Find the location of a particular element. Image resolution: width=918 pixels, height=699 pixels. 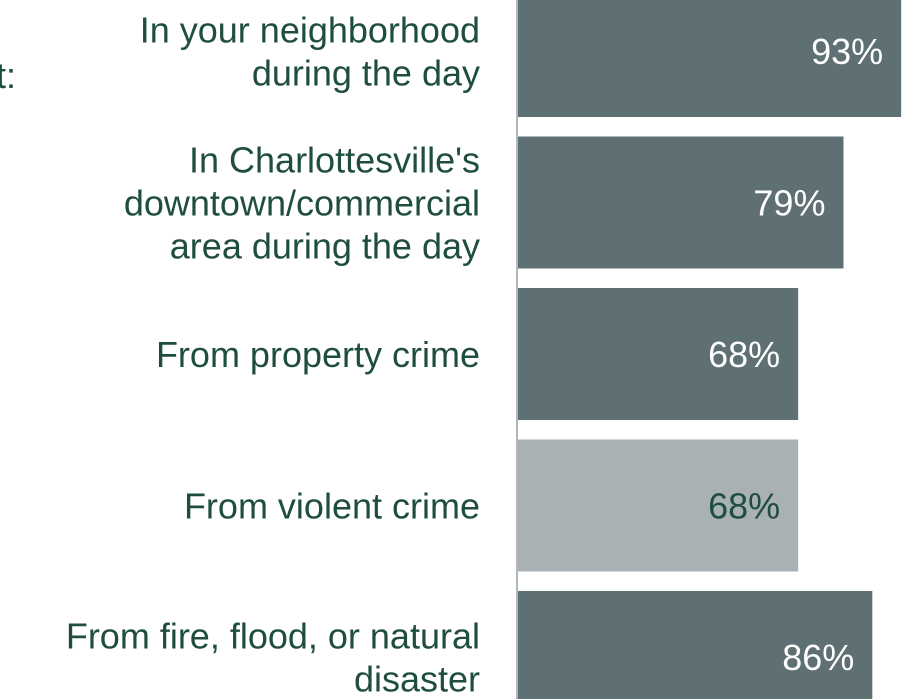

value-label-0: 93% is located at coordinates (847, 51).